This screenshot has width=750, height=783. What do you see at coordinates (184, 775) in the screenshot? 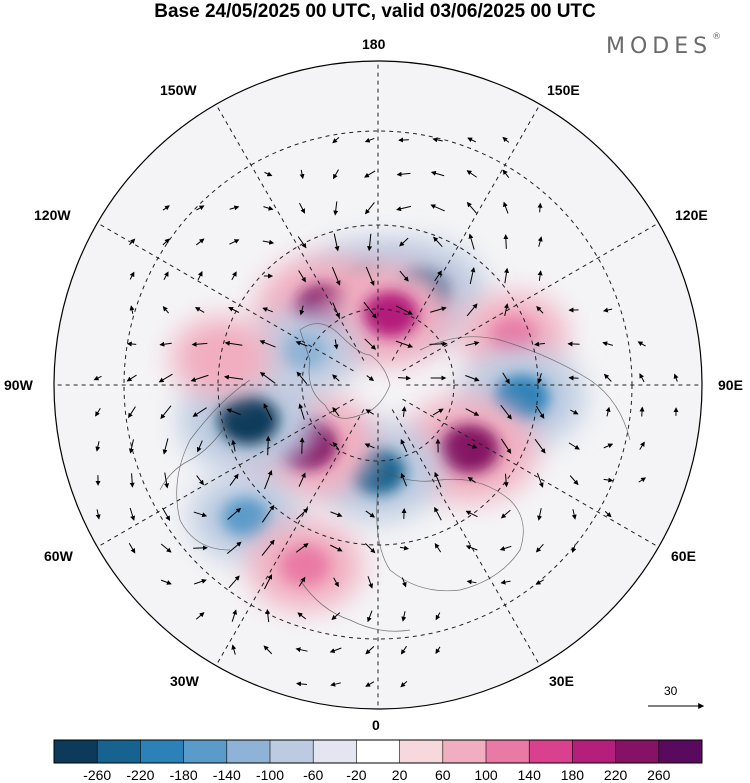
I see `colorbar-tick-label: -180` at bounding box center [184, 775].